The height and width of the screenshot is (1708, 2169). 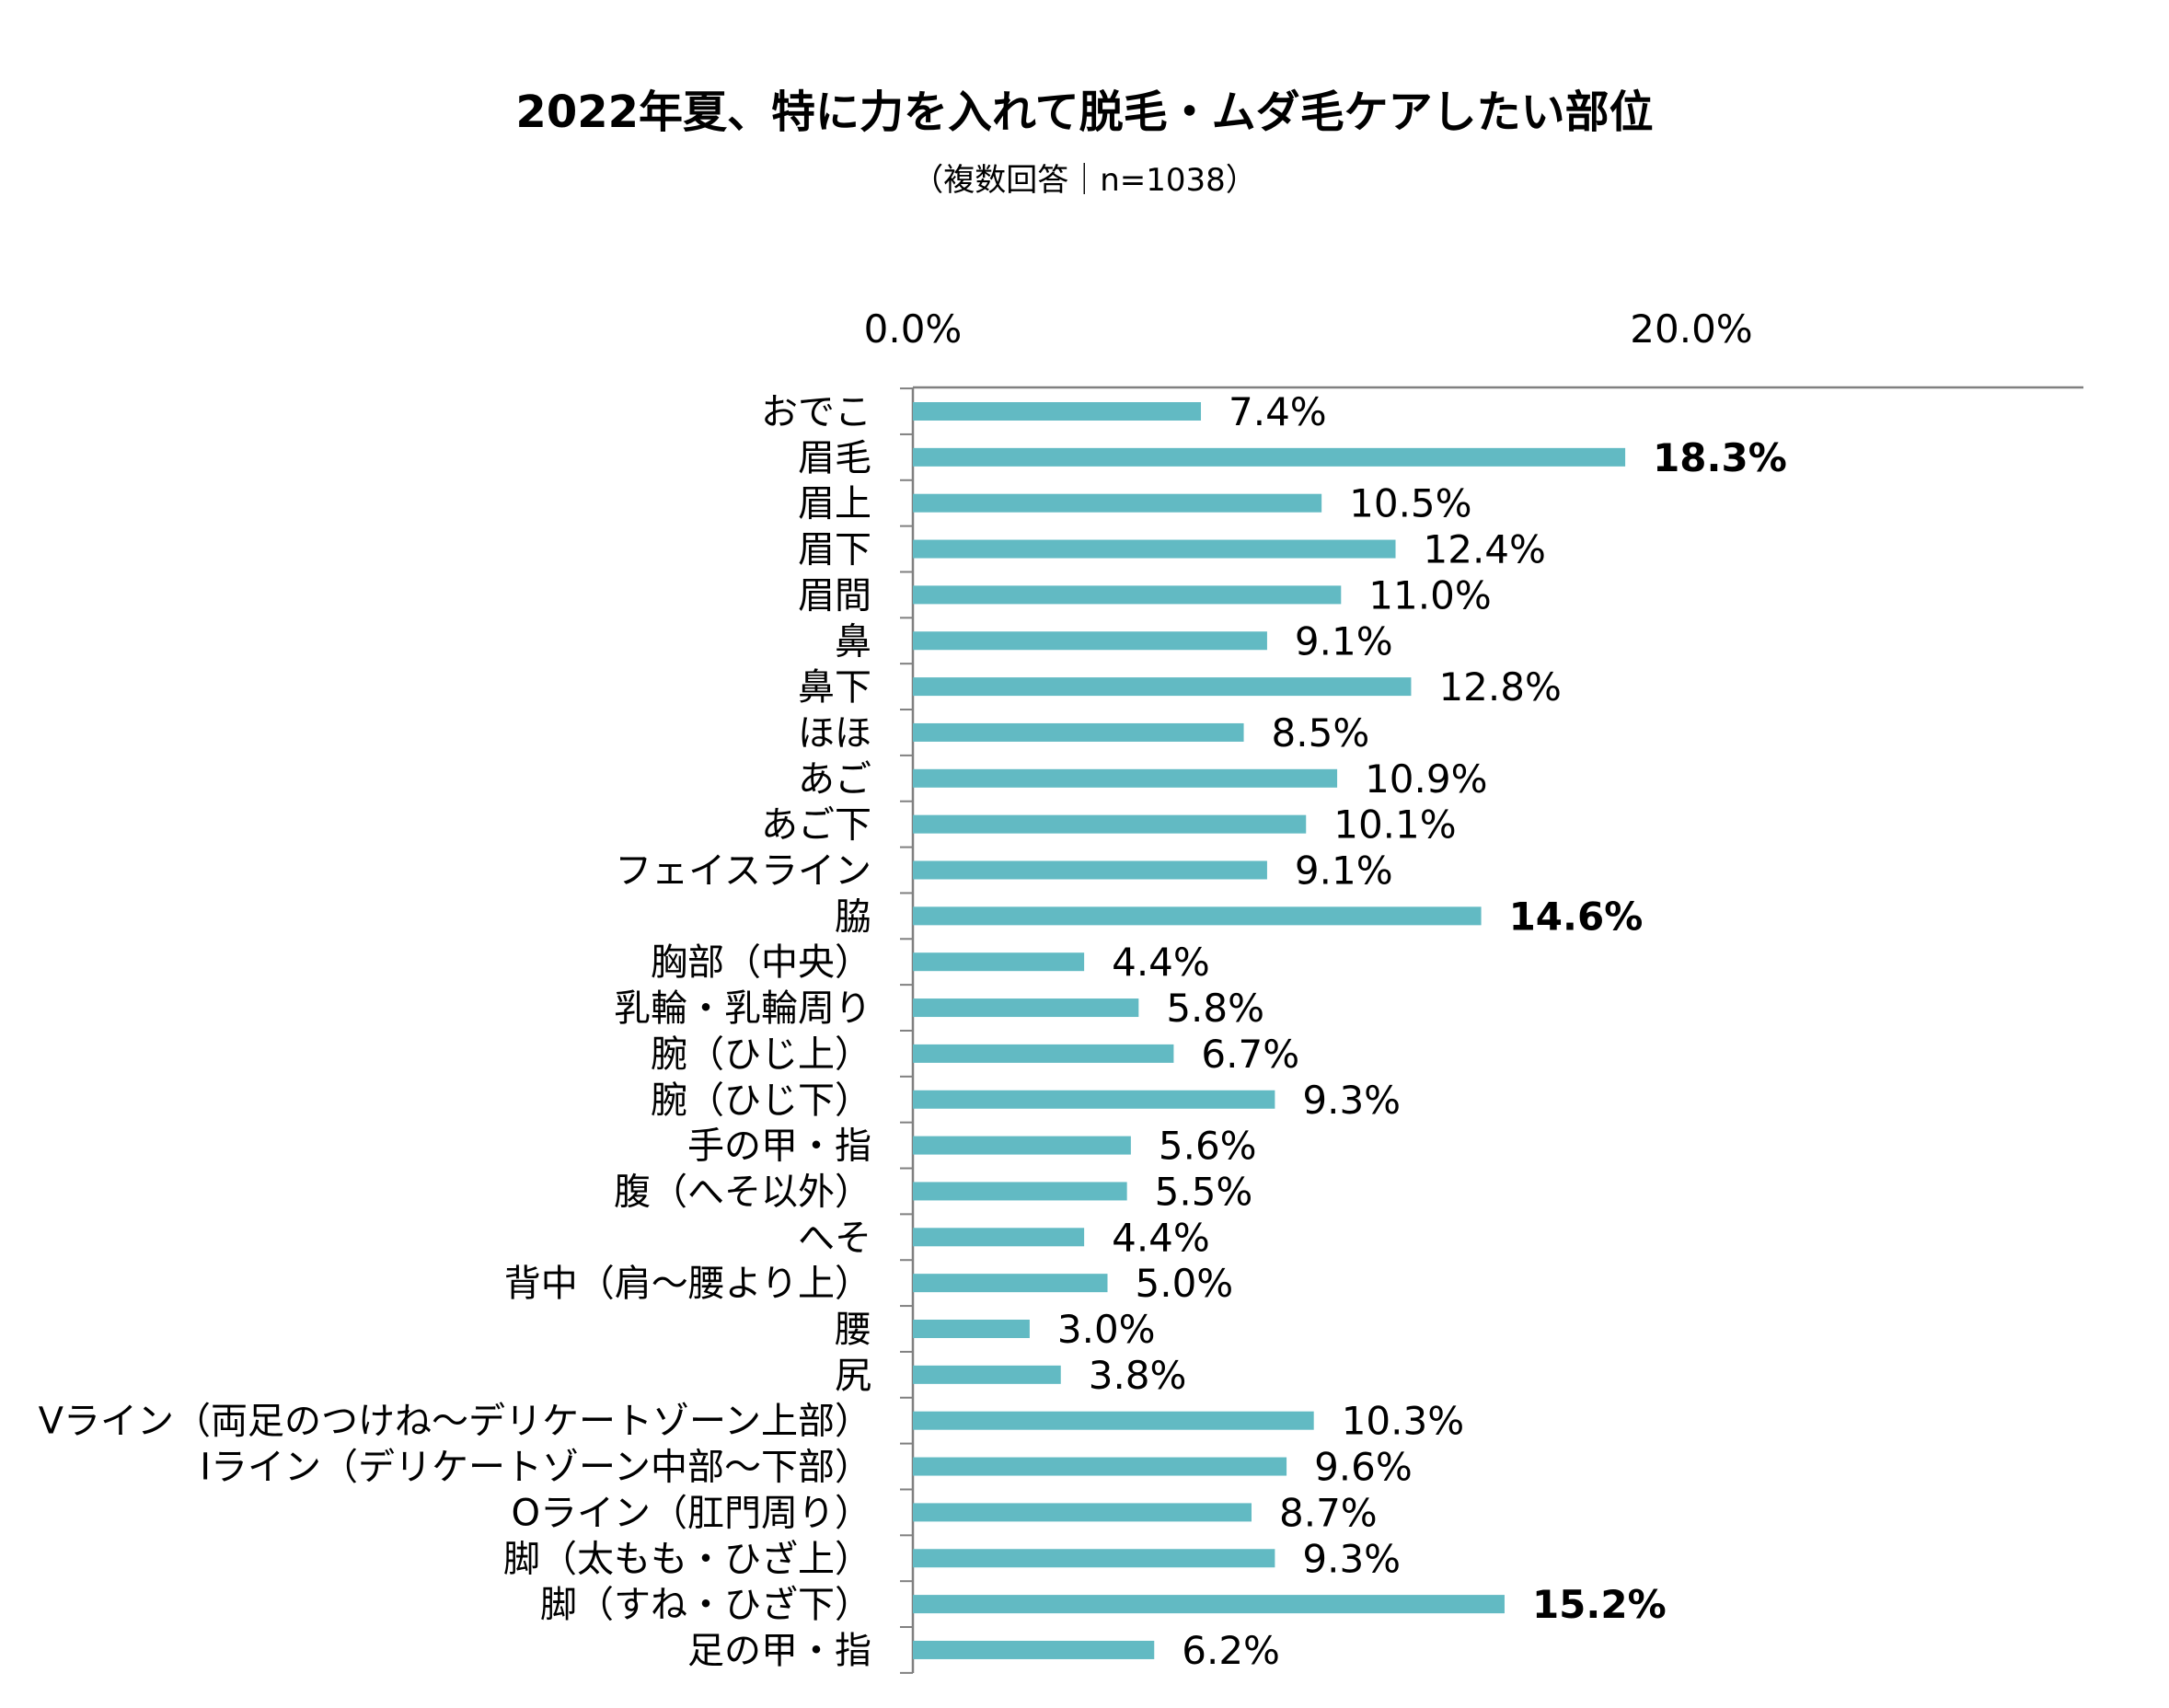 What do you see at coordinates (1106, 1329) in the screenshot?
I see `value-label: 3.0%` at bounding box center [1106, 1329].